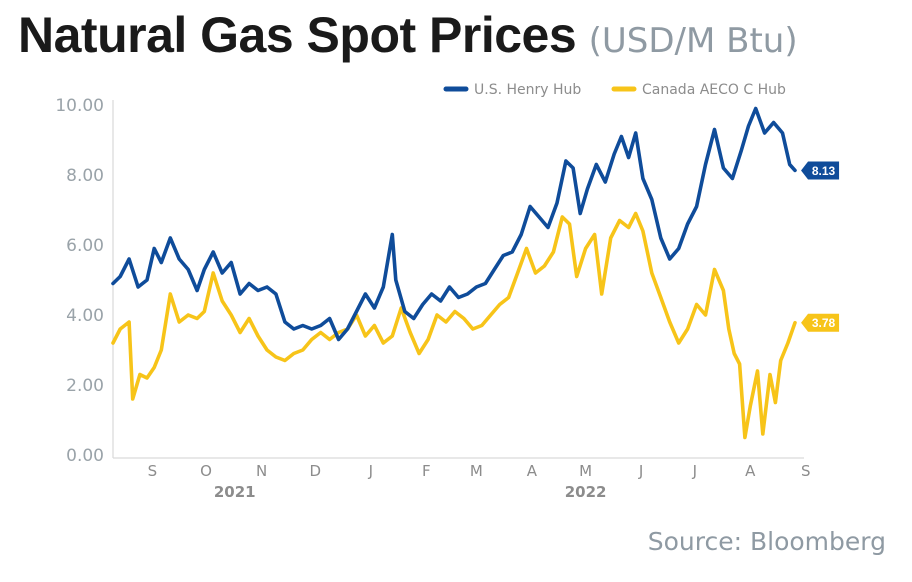 This screenshot has width=912, height=582. I want to click on y-tick-label: 8.00, so click(85, 176).